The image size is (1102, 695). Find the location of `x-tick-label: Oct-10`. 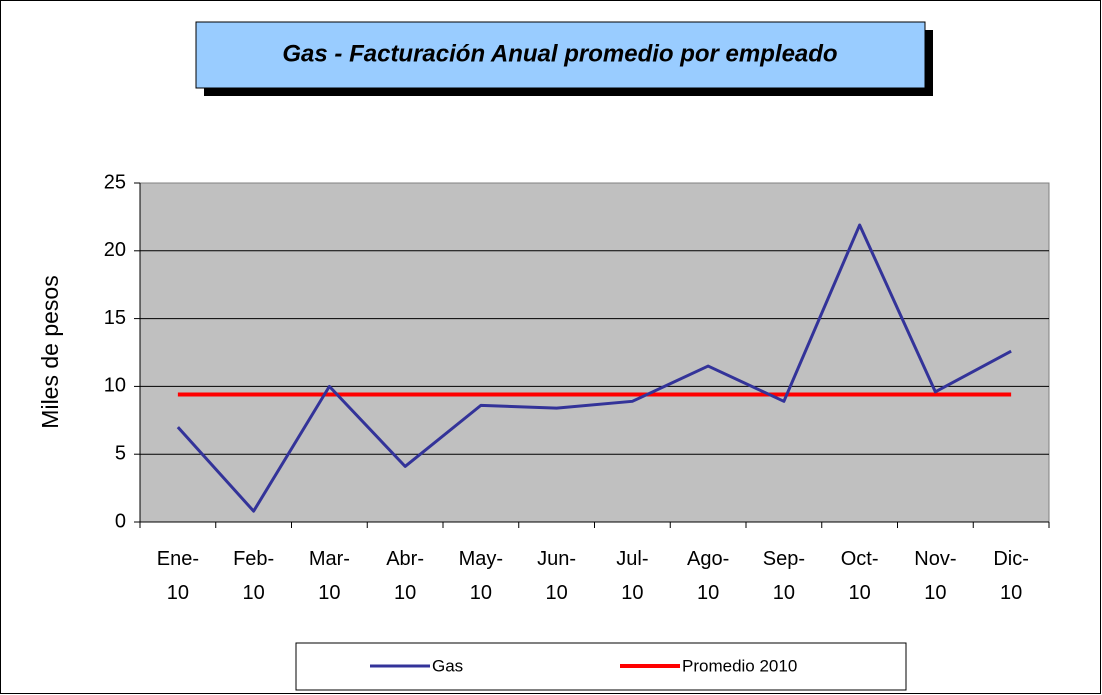

x-tick-label: Oct-10 is located at coordinates (860, 576).